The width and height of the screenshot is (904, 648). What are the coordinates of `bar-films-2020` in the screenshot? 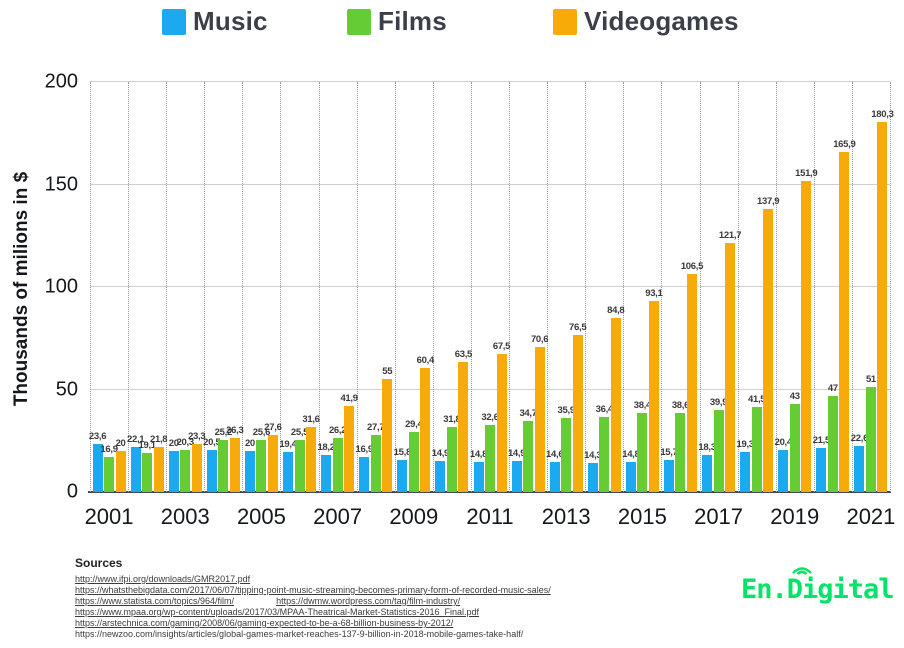 It's located at (832, 443).